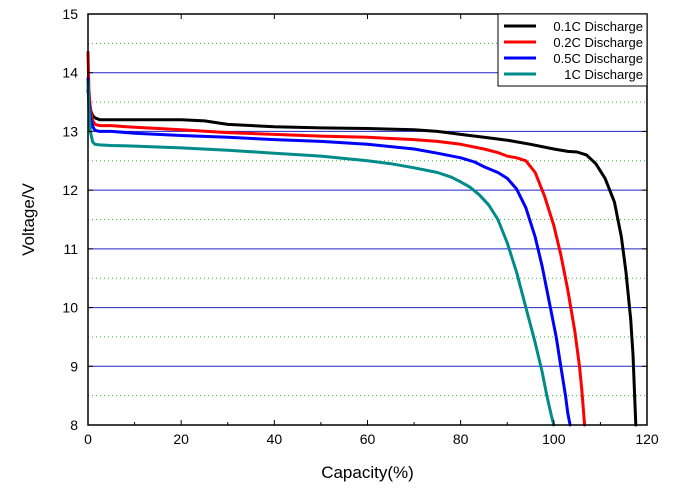 Image resolution: width=677 pixels, height=488 pixels. I want to click on legend-label: 0.2C Discharge, so click(598, 42).